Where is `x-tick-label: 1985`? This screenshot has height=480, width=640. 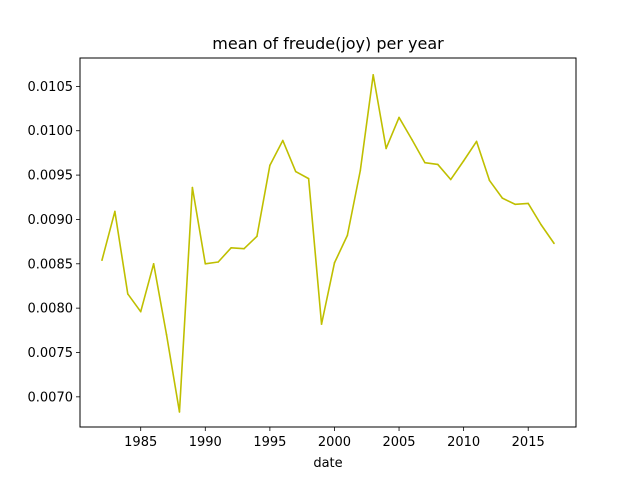
x-tick-label: 1985 is located at coordinates (140, 442).